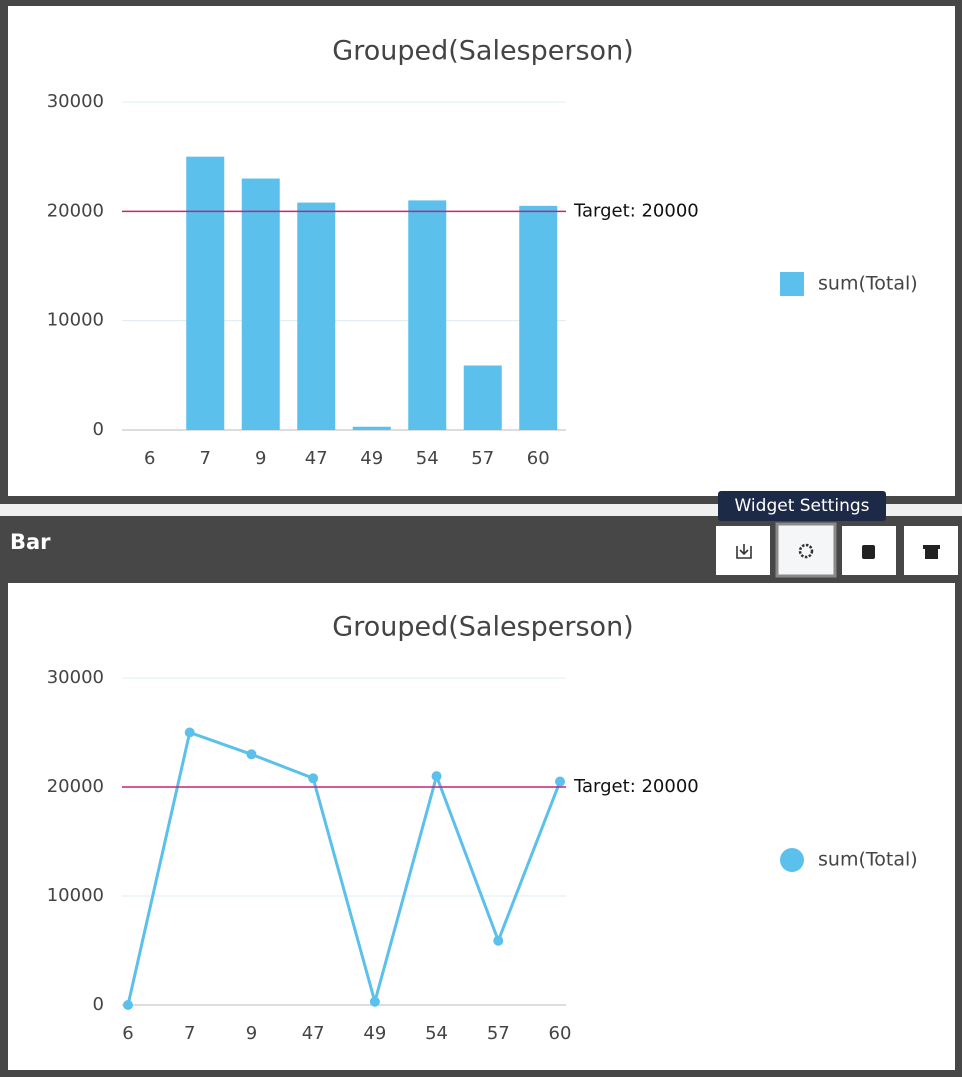 The height and width of the screenshot is (1077, 962). I want to click on tooltip, so click(802, 506).